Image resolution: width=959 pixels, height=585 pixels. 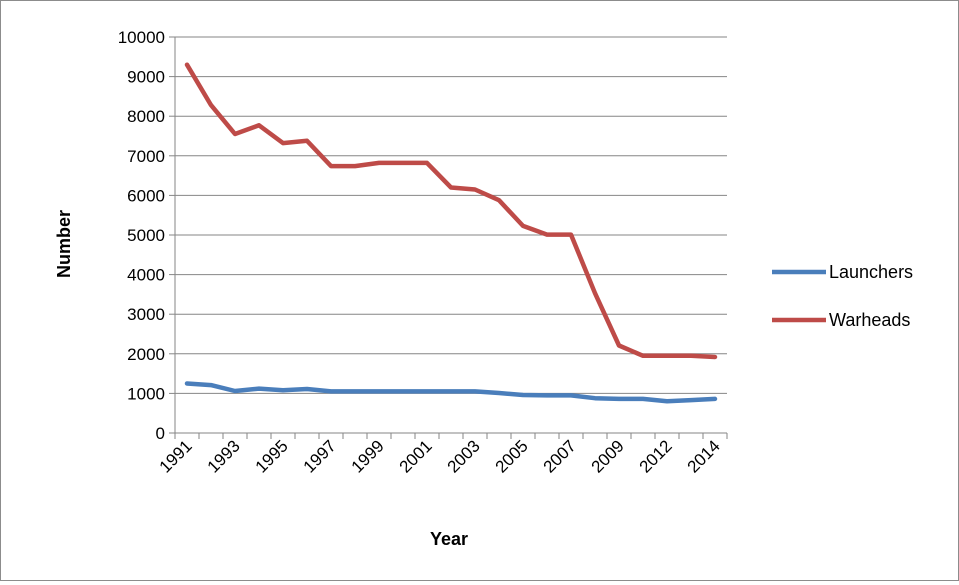 I want to click on y-tick-label: 7000, so click(x=146, y=156).